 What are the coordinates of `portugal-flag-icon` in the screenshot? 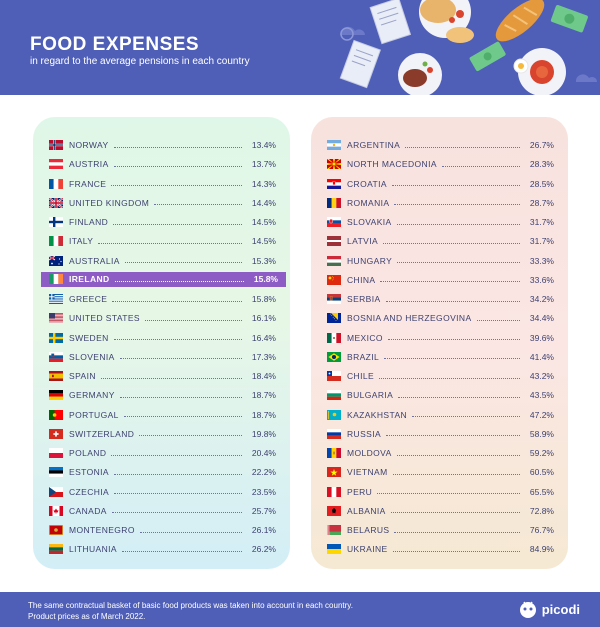 It's located at (56, 414).